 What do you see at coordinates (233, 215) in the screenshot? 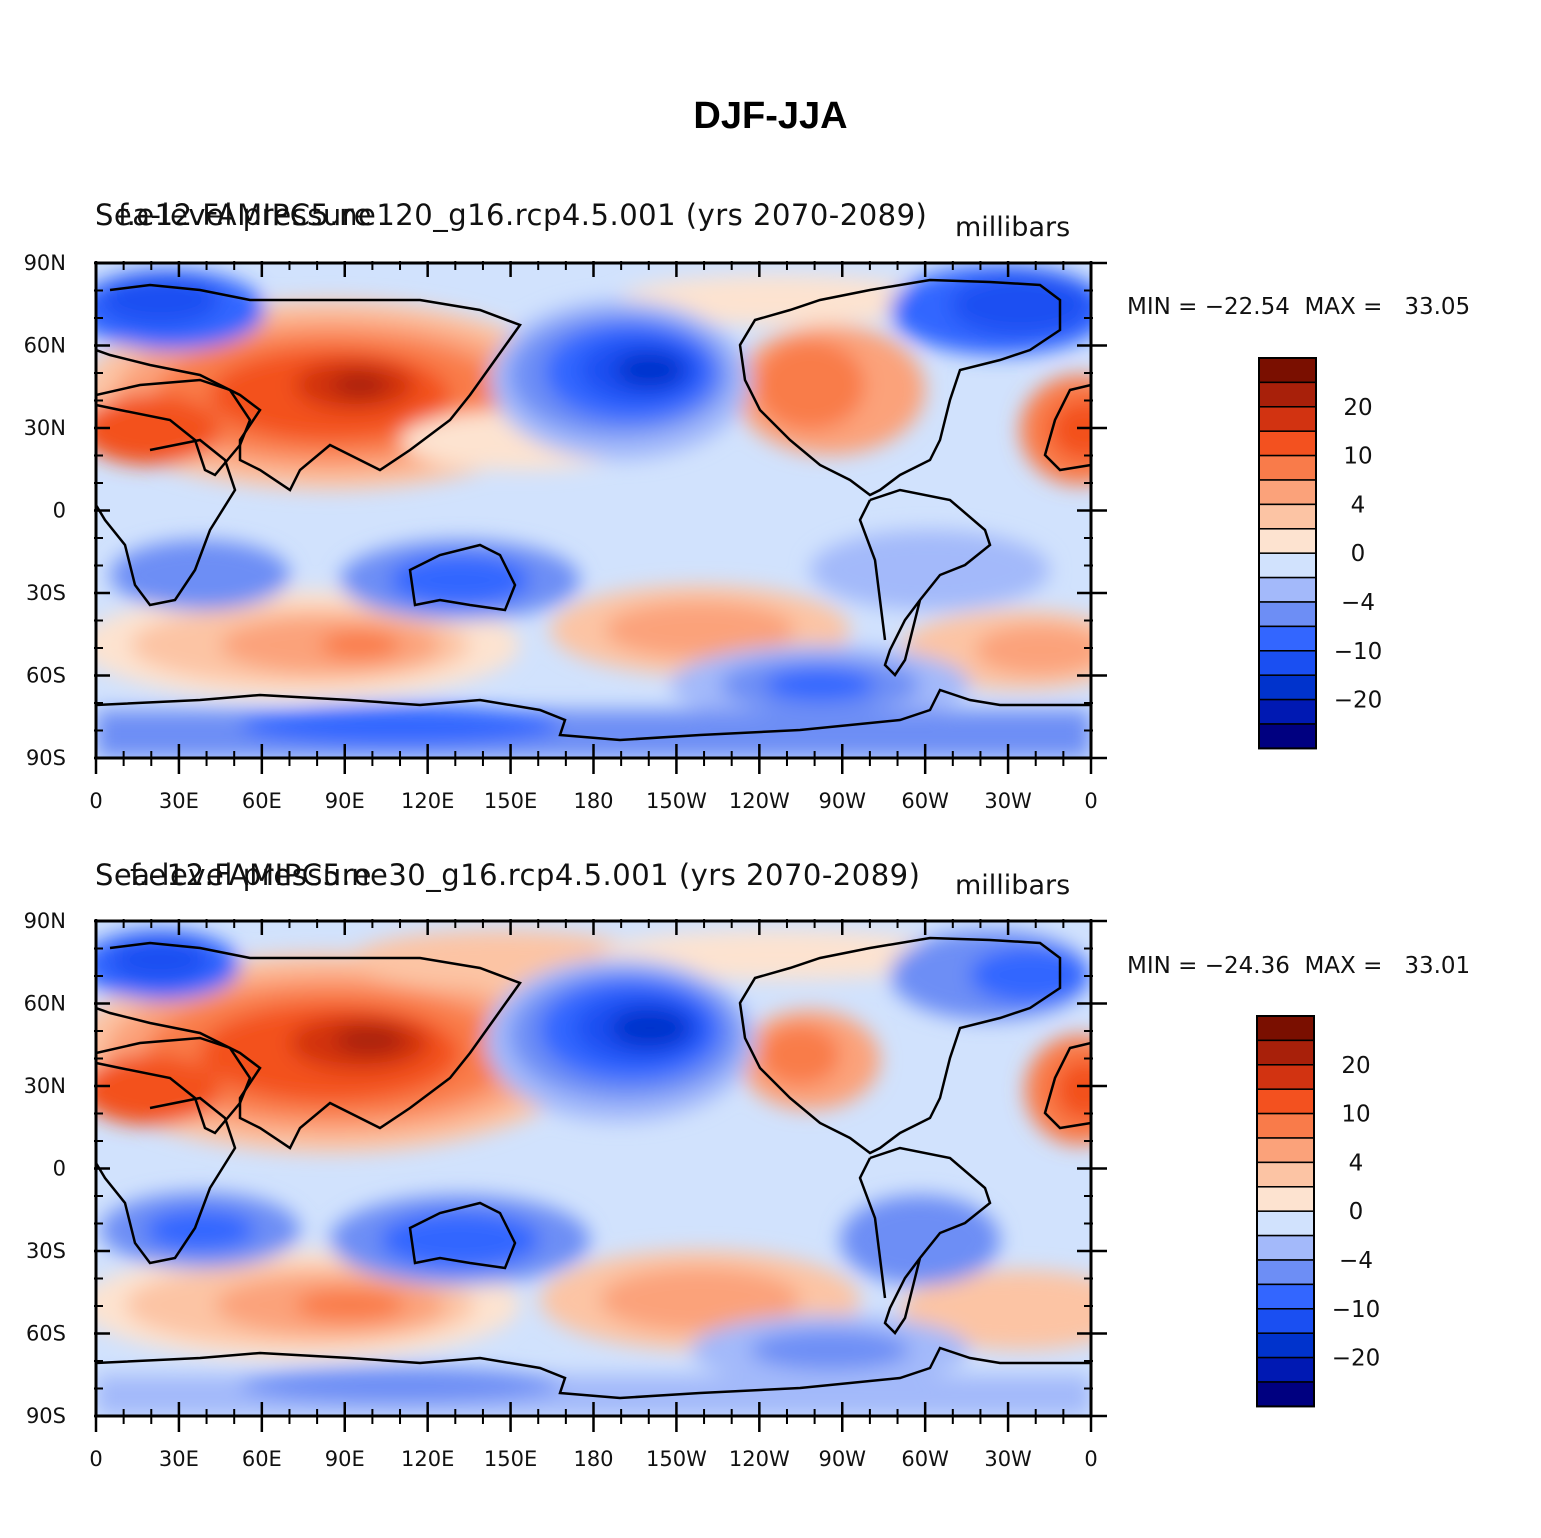
I see `panel1-left-title: Sea-level pressure` at bounding box center [233, 215].